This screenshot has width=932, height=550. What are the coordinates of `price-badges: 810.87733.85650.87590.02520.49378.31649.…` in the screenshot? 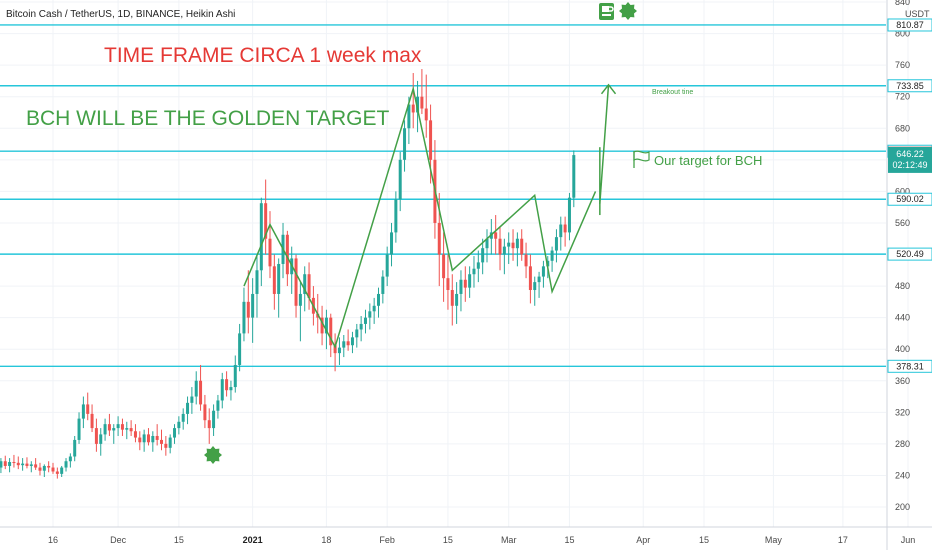 It's located at (909, 195).